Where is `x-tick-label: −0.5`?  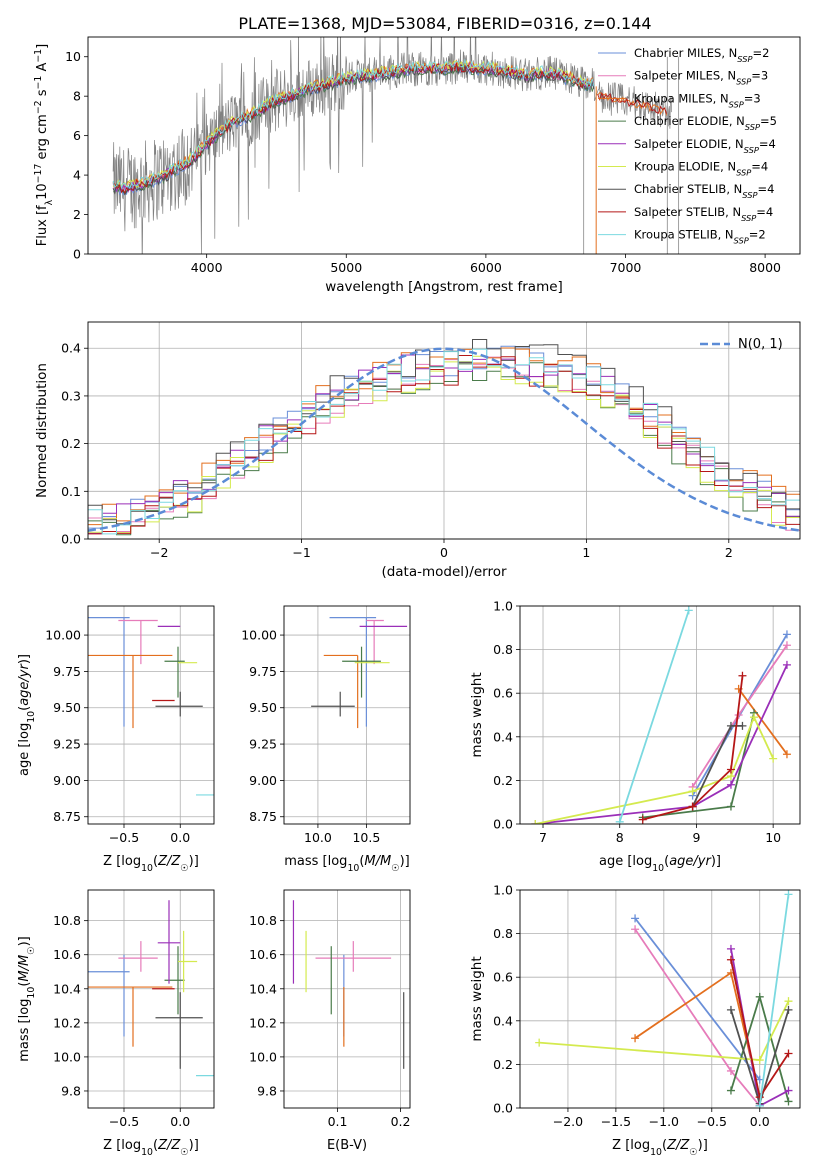
x-tick-label: −0.5 is located at coordinates (124, 837).